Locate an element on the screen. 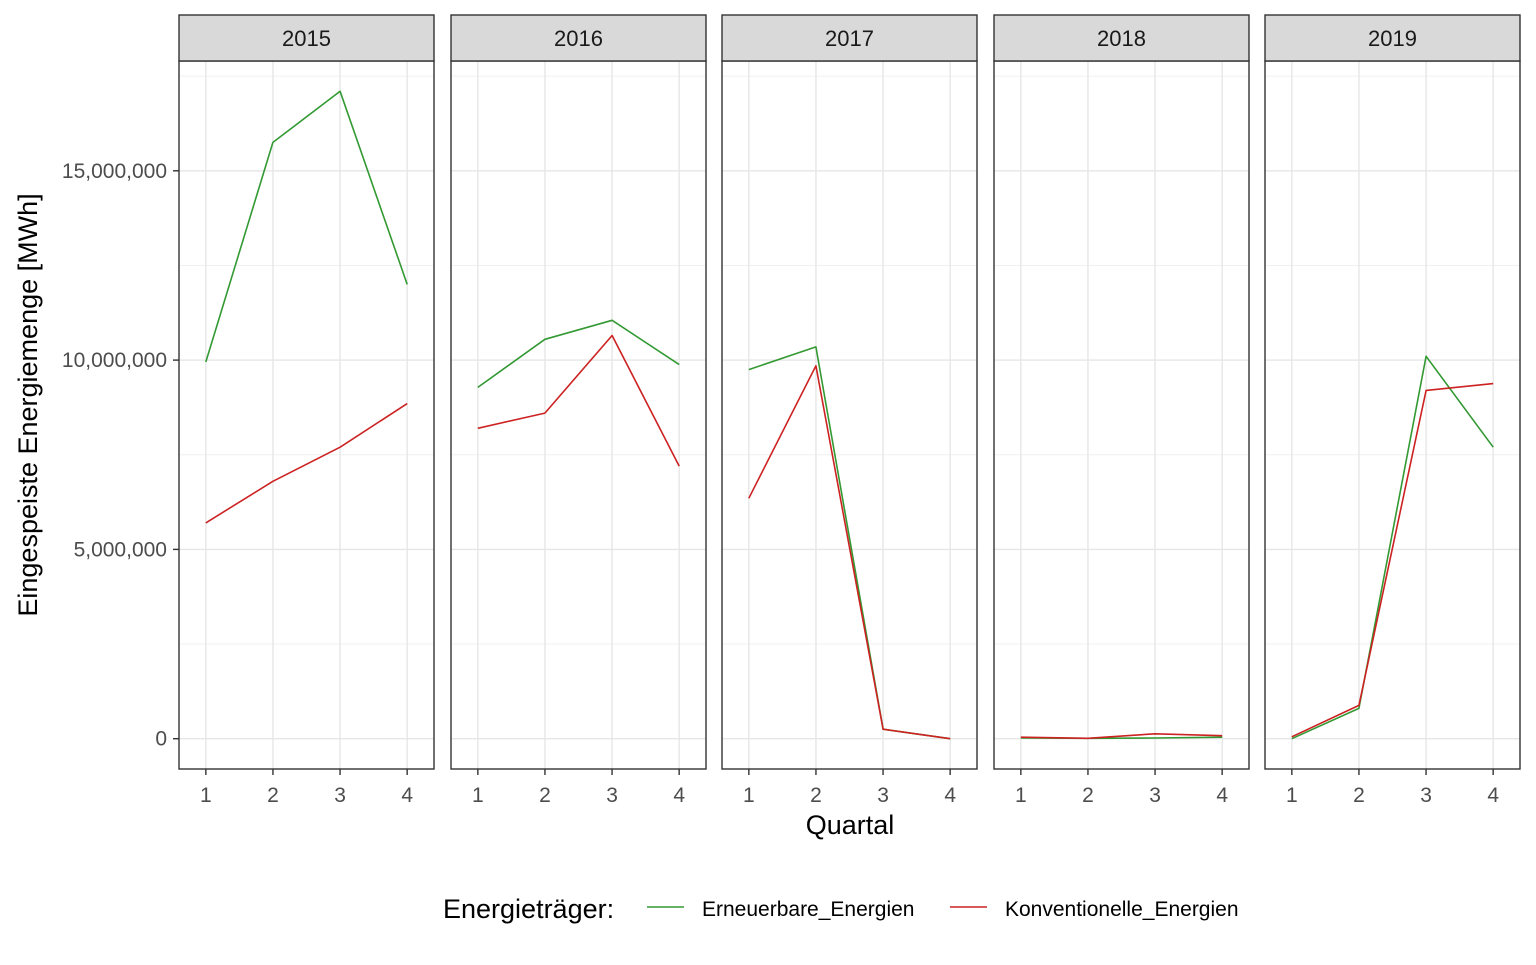 This screenshot has height=965, width=1536. legend-entry-Konventionelle_Energien: Konventionelle_Energien is located at coordinates (1094, 909).